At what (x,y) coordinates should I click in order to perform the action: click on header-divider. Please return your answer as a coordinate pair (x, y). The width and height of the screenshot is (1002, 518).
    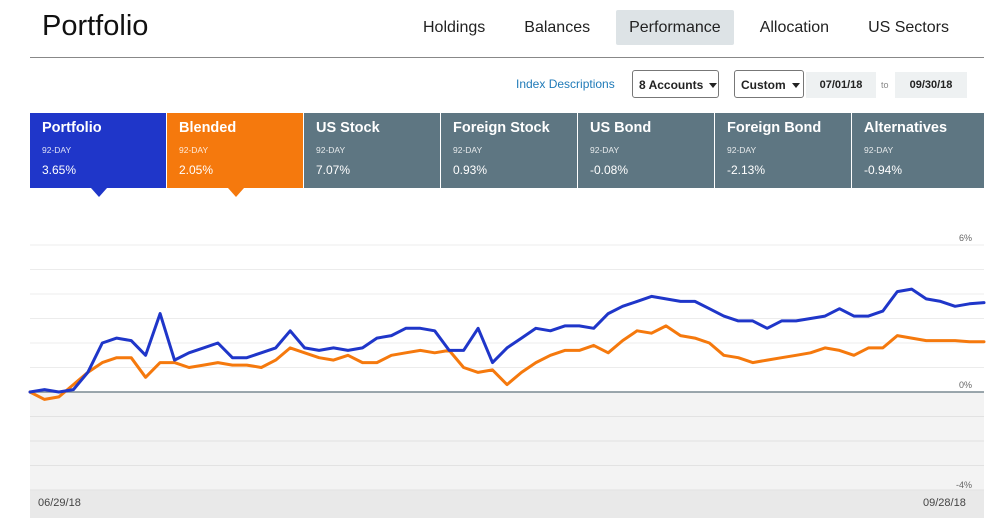
    Looking at the image, I should click on (507, 57).